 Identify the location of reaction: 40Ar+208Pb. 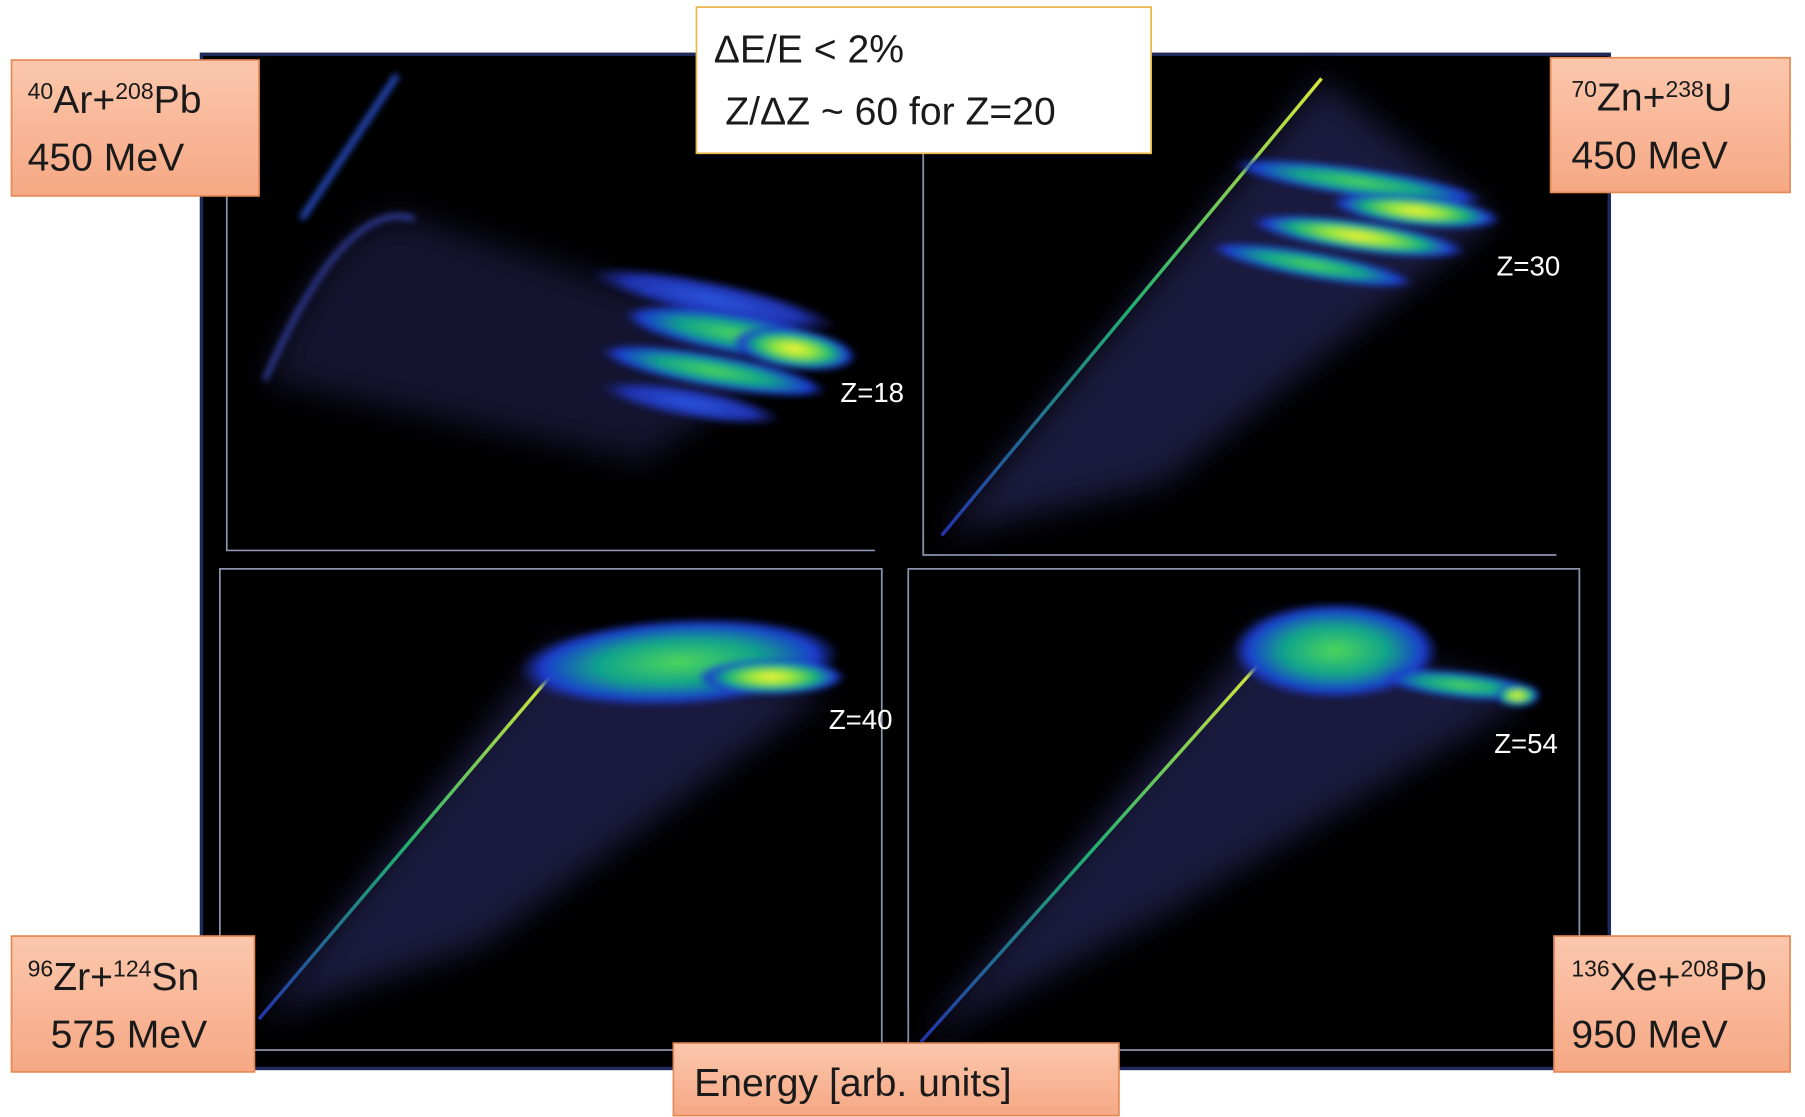
(115, 100).